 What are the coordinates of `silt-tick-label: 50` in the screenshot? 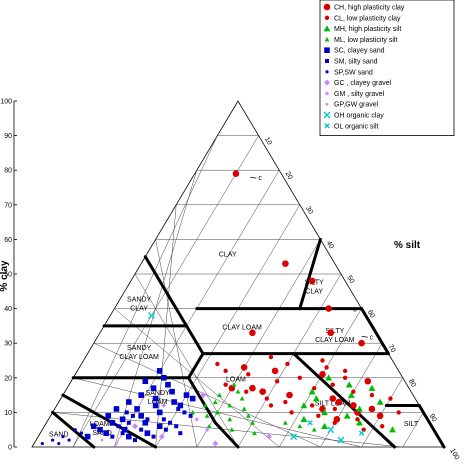 It's located at (350, 280).